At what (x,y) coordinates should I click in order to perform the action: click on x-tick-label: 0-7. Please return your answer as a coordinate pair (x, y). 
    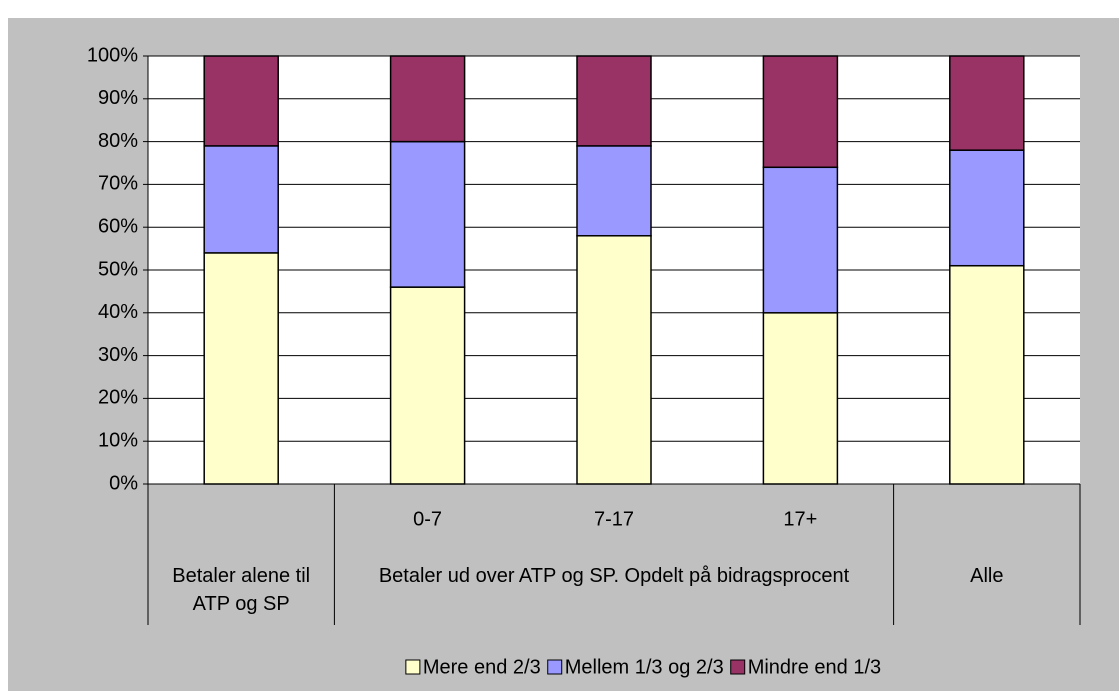
    Looking at the image, I should click on (427, 519).